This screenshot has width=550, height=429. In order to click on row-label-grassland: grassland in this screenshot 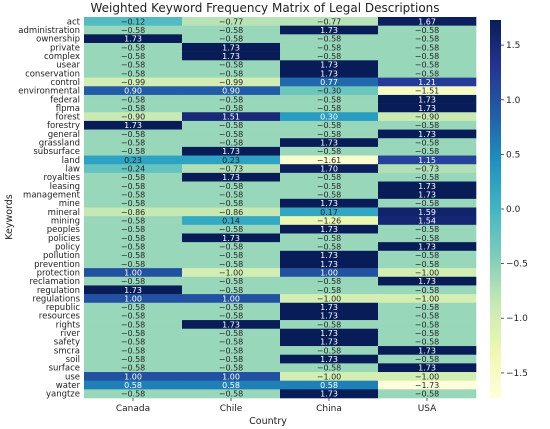, I will do `click(59, 144)`.